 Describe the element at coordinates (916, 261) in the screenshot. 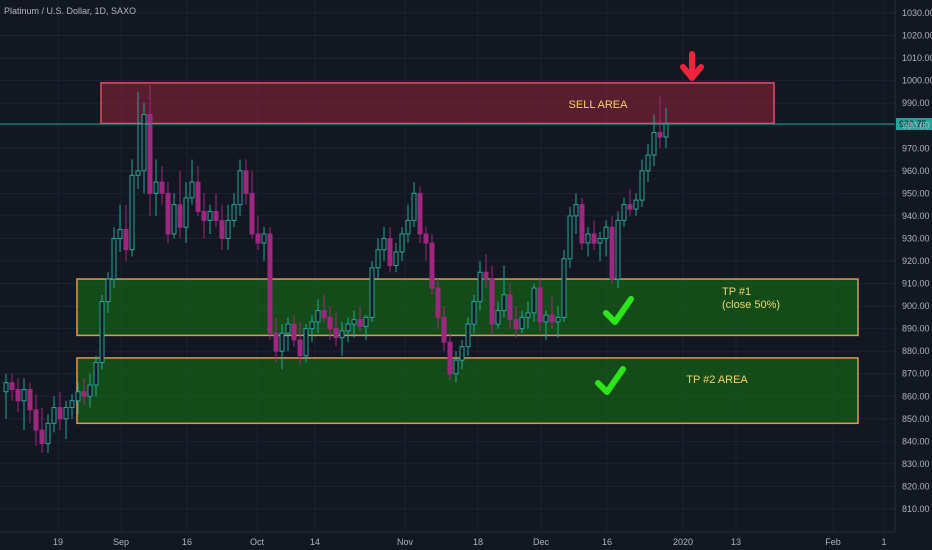

I see `y-tick-label: 920.00` at that location.